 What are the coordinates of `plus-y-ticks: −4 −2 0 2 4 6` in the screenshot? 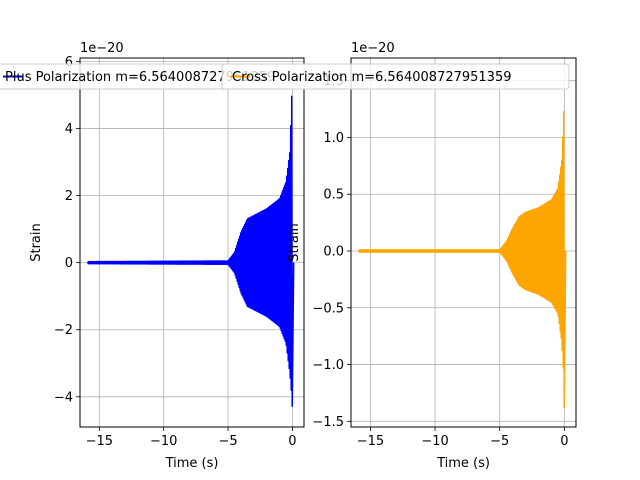 It's located at (67, 230).